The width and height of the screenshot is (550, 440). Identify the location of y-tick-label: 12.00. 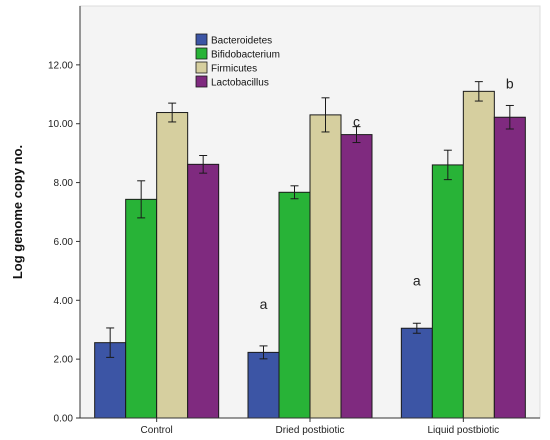
(60, 65).